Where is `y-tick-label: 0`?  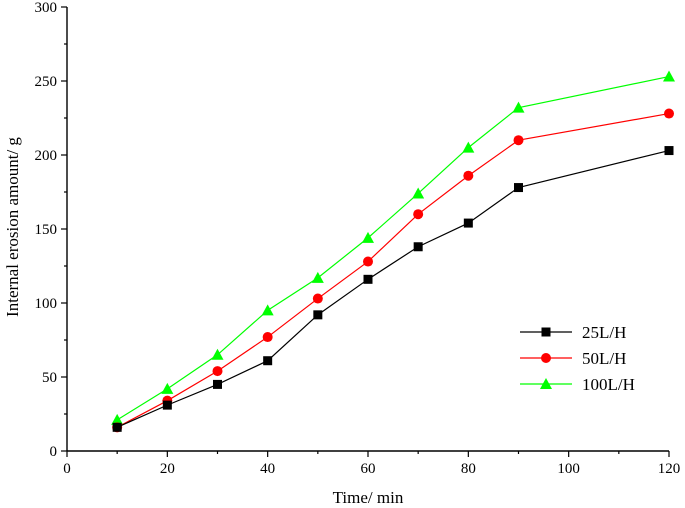 y-tick-label: 0 is located at coordinates (54, 452).